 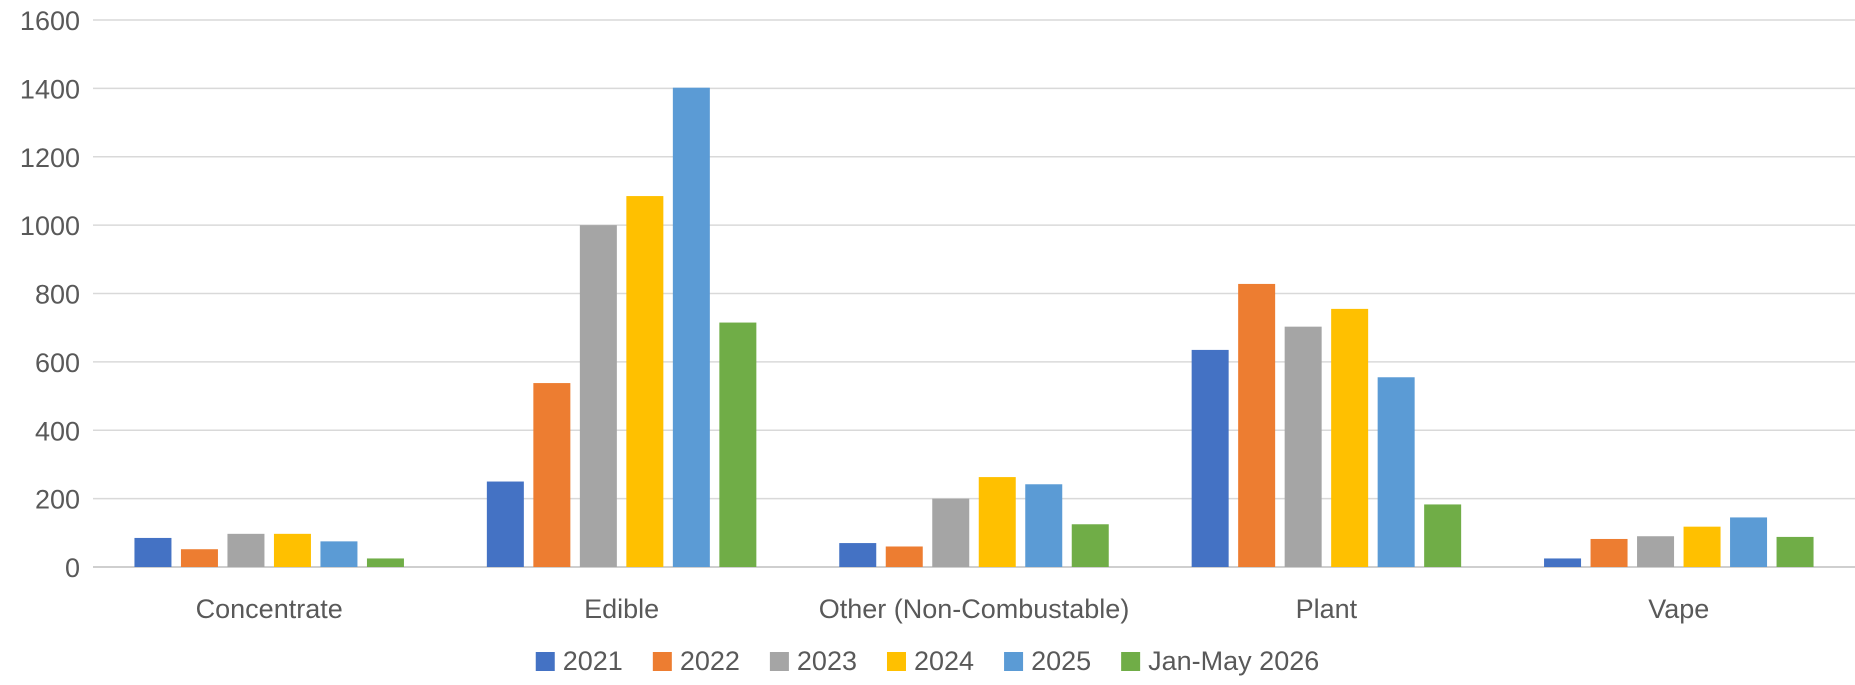 I want to click on x-category-label: Other (Non-Combustable), so click(x=974, y=609).